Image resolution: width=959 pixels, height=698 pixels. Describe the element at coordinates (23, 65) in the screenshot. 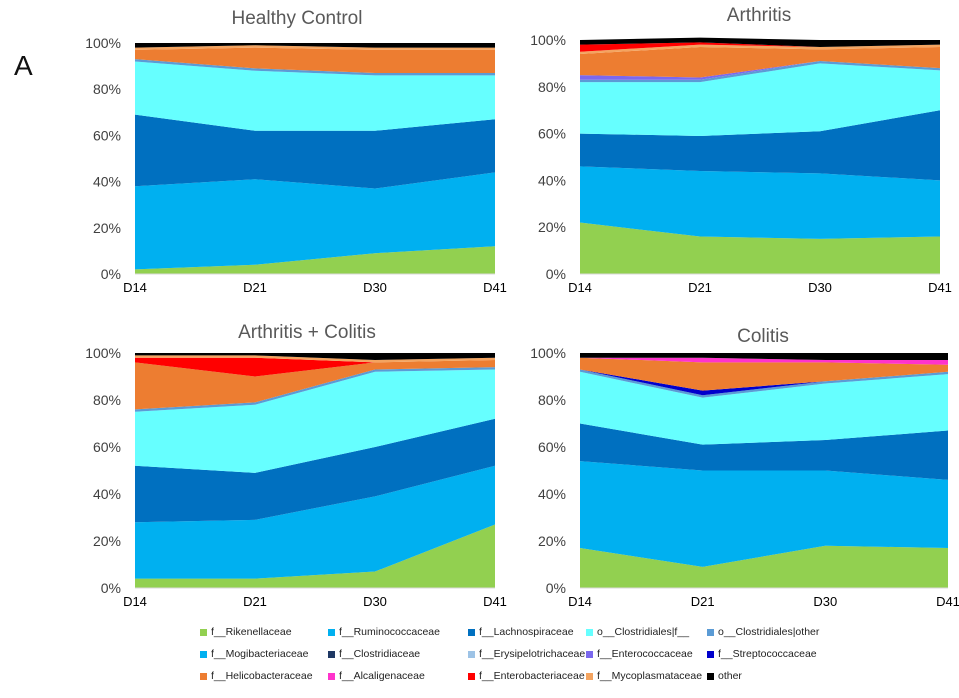

I see `panel-label: A` at that location.